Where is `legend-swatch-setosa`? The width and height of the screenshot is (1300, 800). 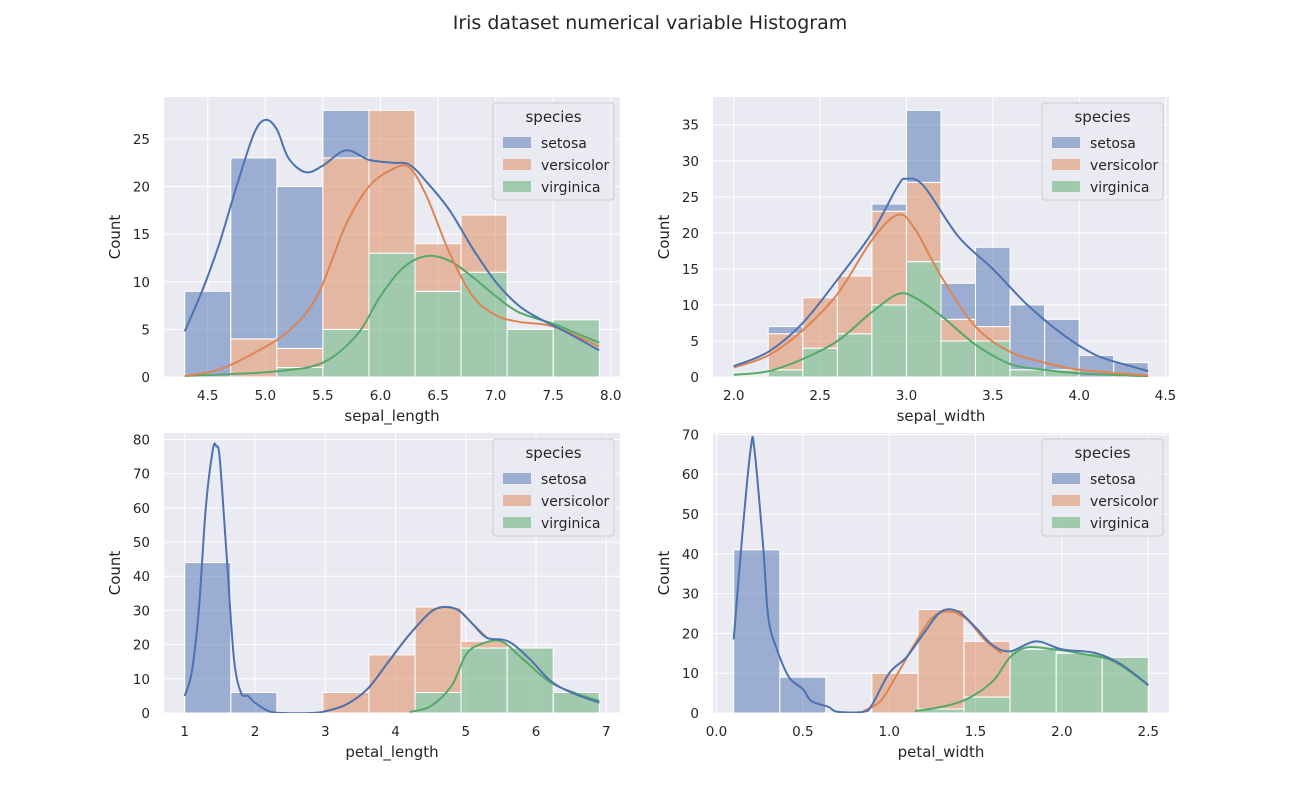
legend-swatch-setosa is located at coordinates (1066, 142).